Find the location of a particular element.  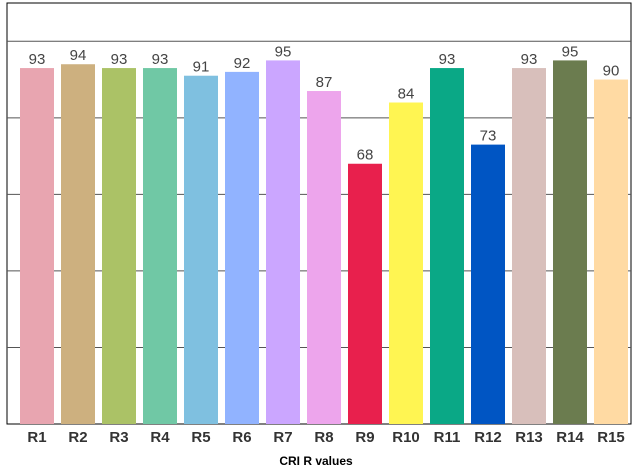

value-label-r14: 95 is located at coordinates (570, 51).